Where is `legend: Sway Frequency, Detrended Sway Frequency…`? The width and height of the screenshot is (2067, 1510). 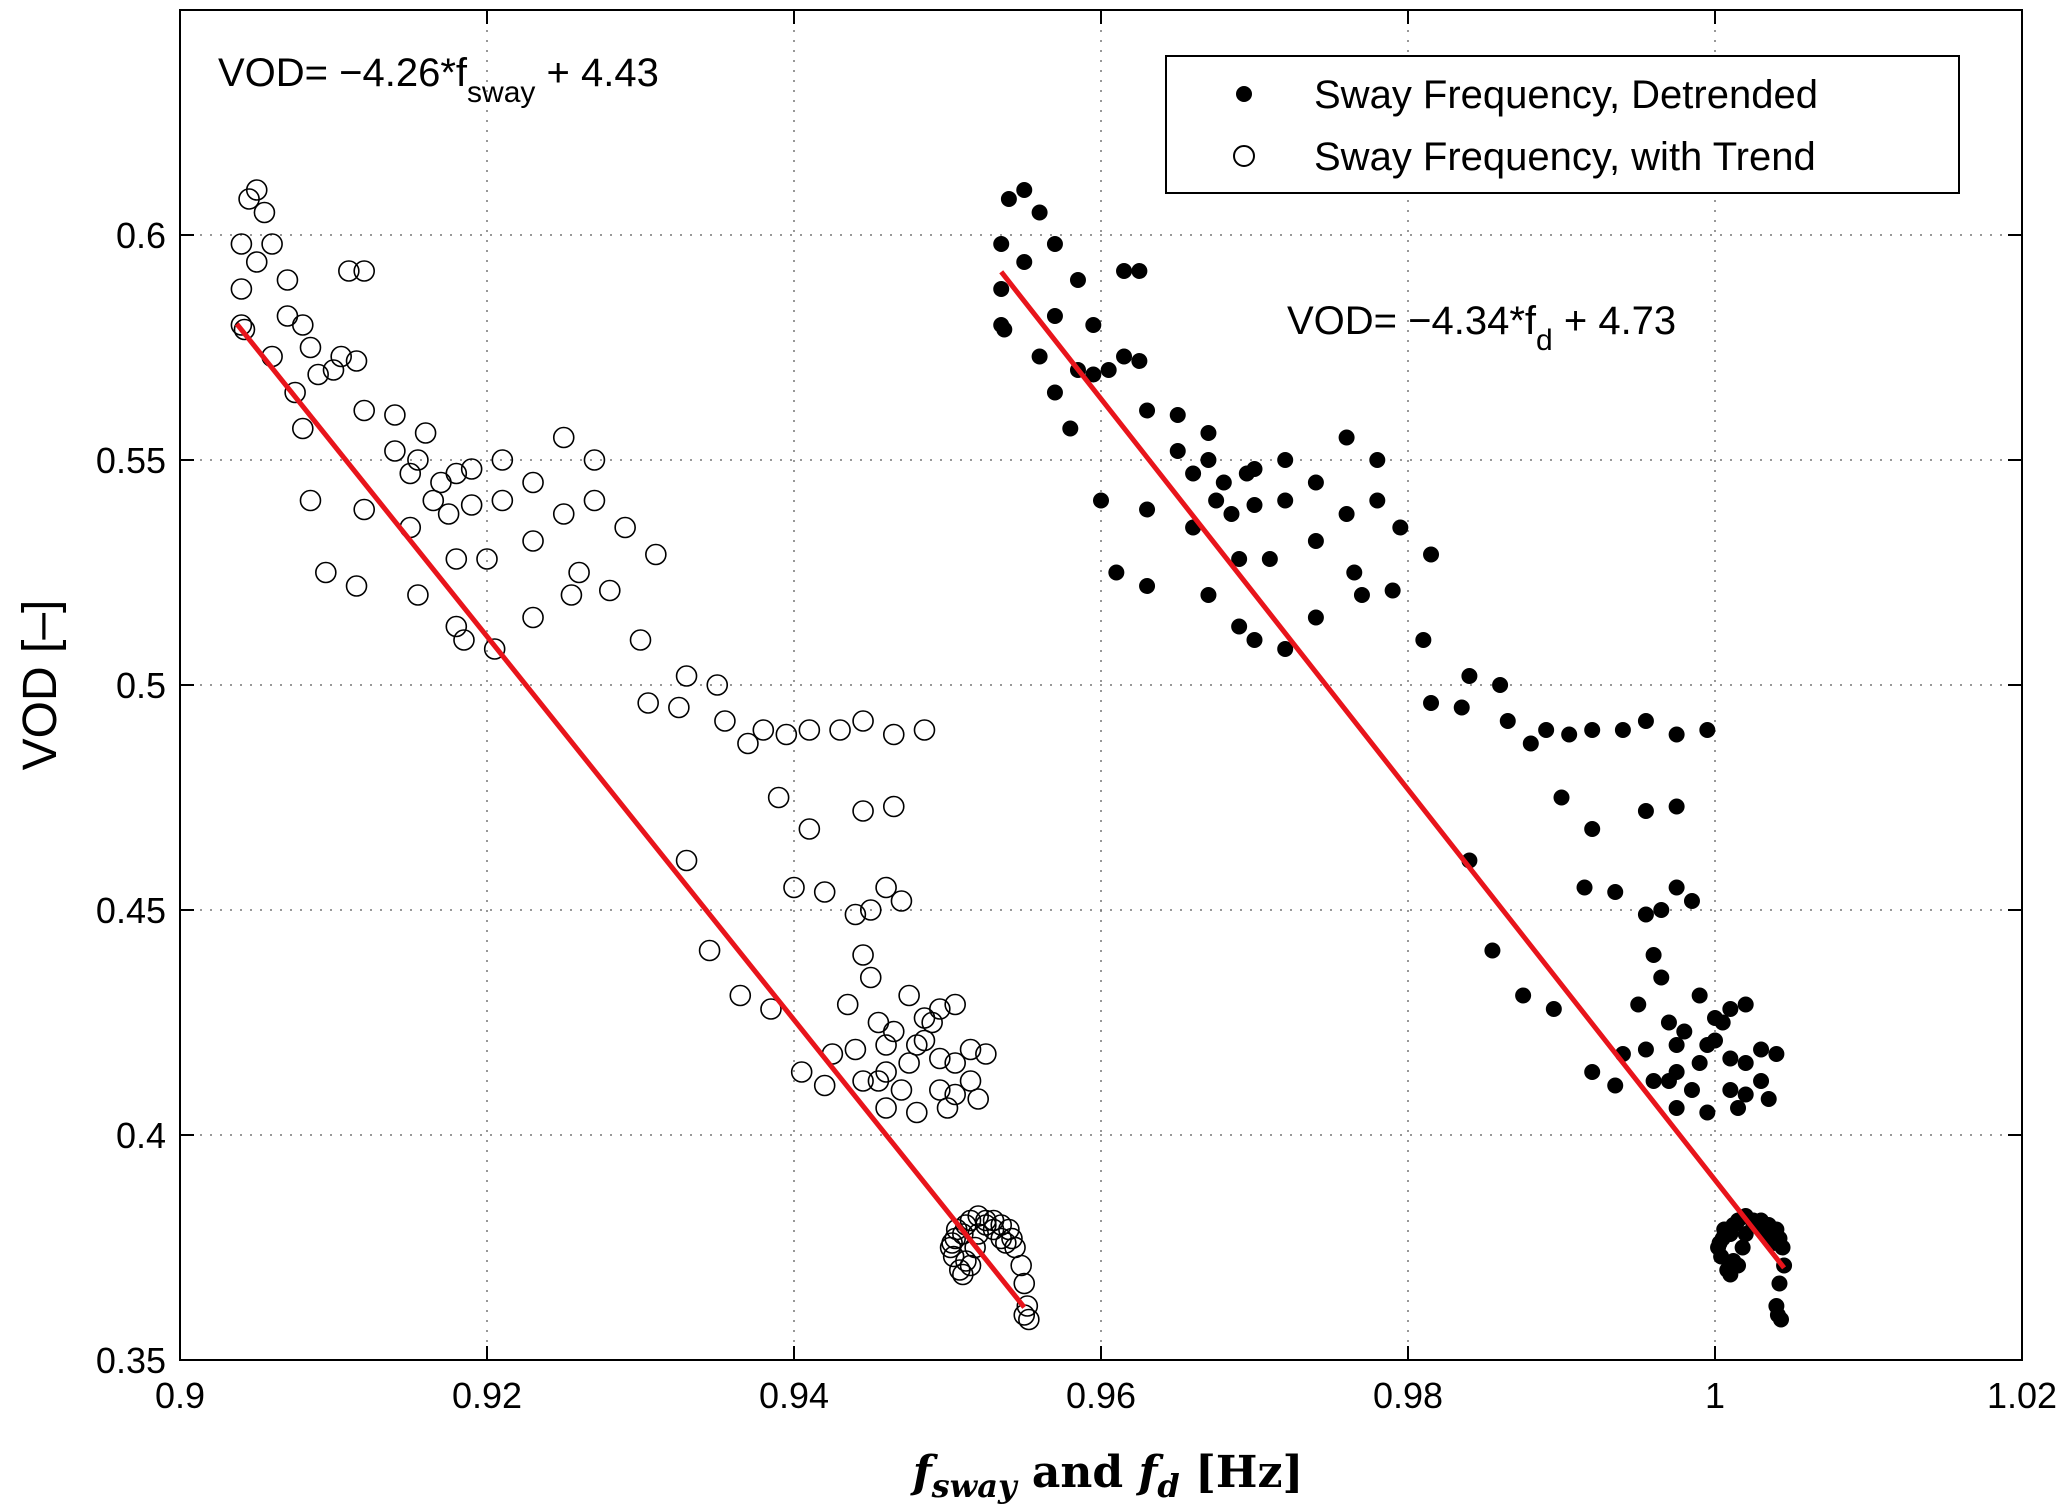 legend: Sway Frequency, Detrended Sway Frequency… is located at coordinates (1562, 124).